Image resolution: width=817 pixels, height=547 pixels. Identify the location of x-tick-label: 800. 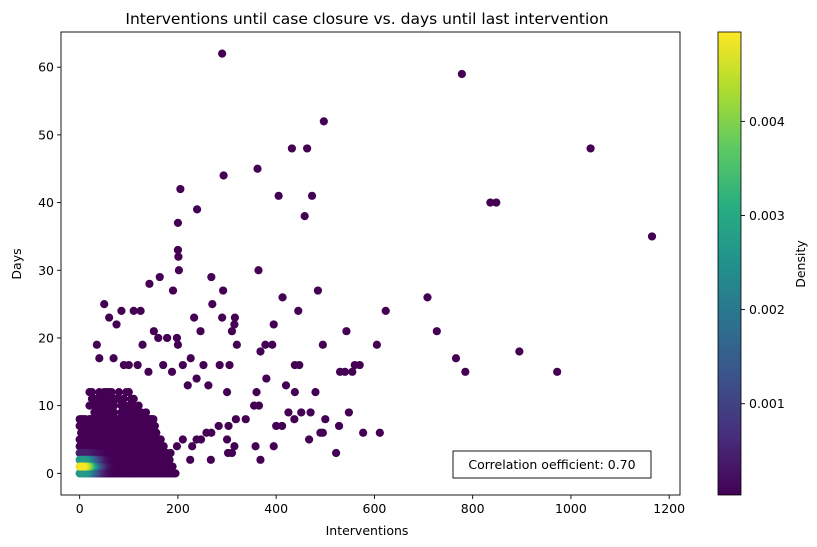
(473, 508).